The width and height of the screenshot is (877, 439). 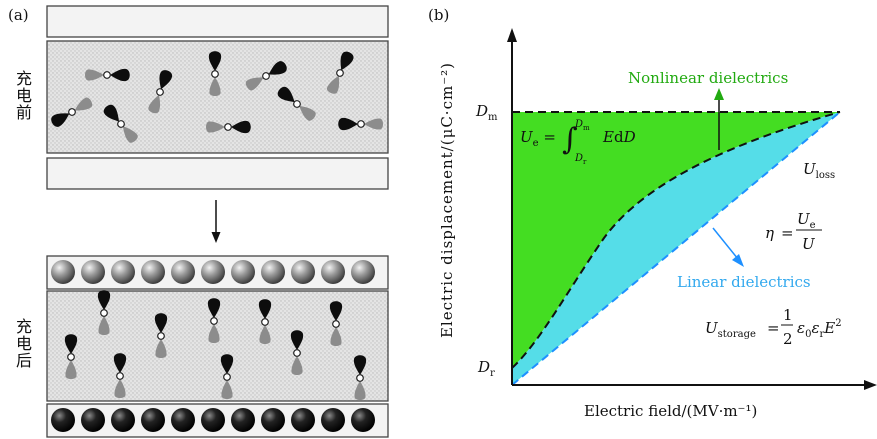 I want to click on ue-integral-formula: Ue = ∫ Dm Dr EdD, so click(x=578, y=142).